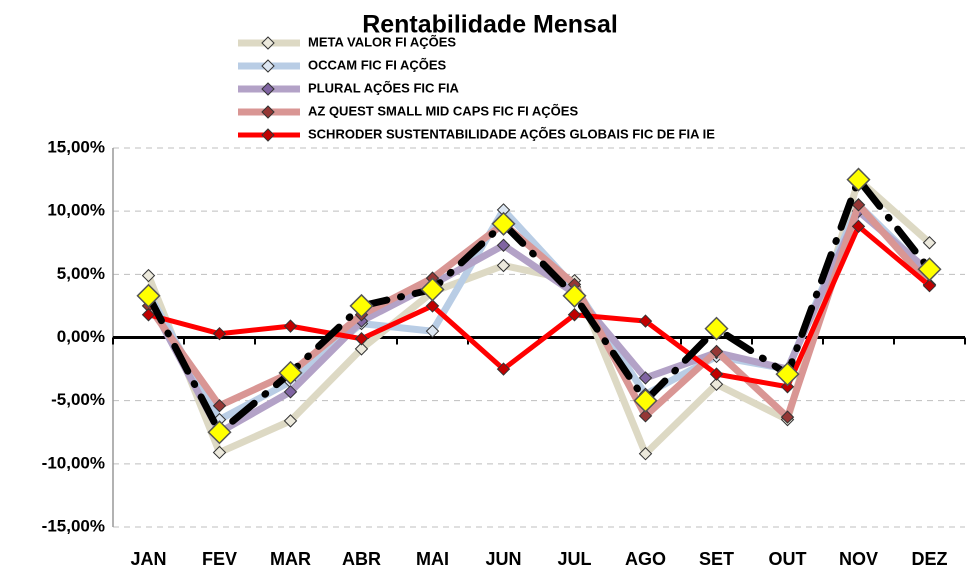  Describe the element at coordinates (382, 41) in the screenshot. I see `legend-label: META VALOR FI AÇÕES` at that location.